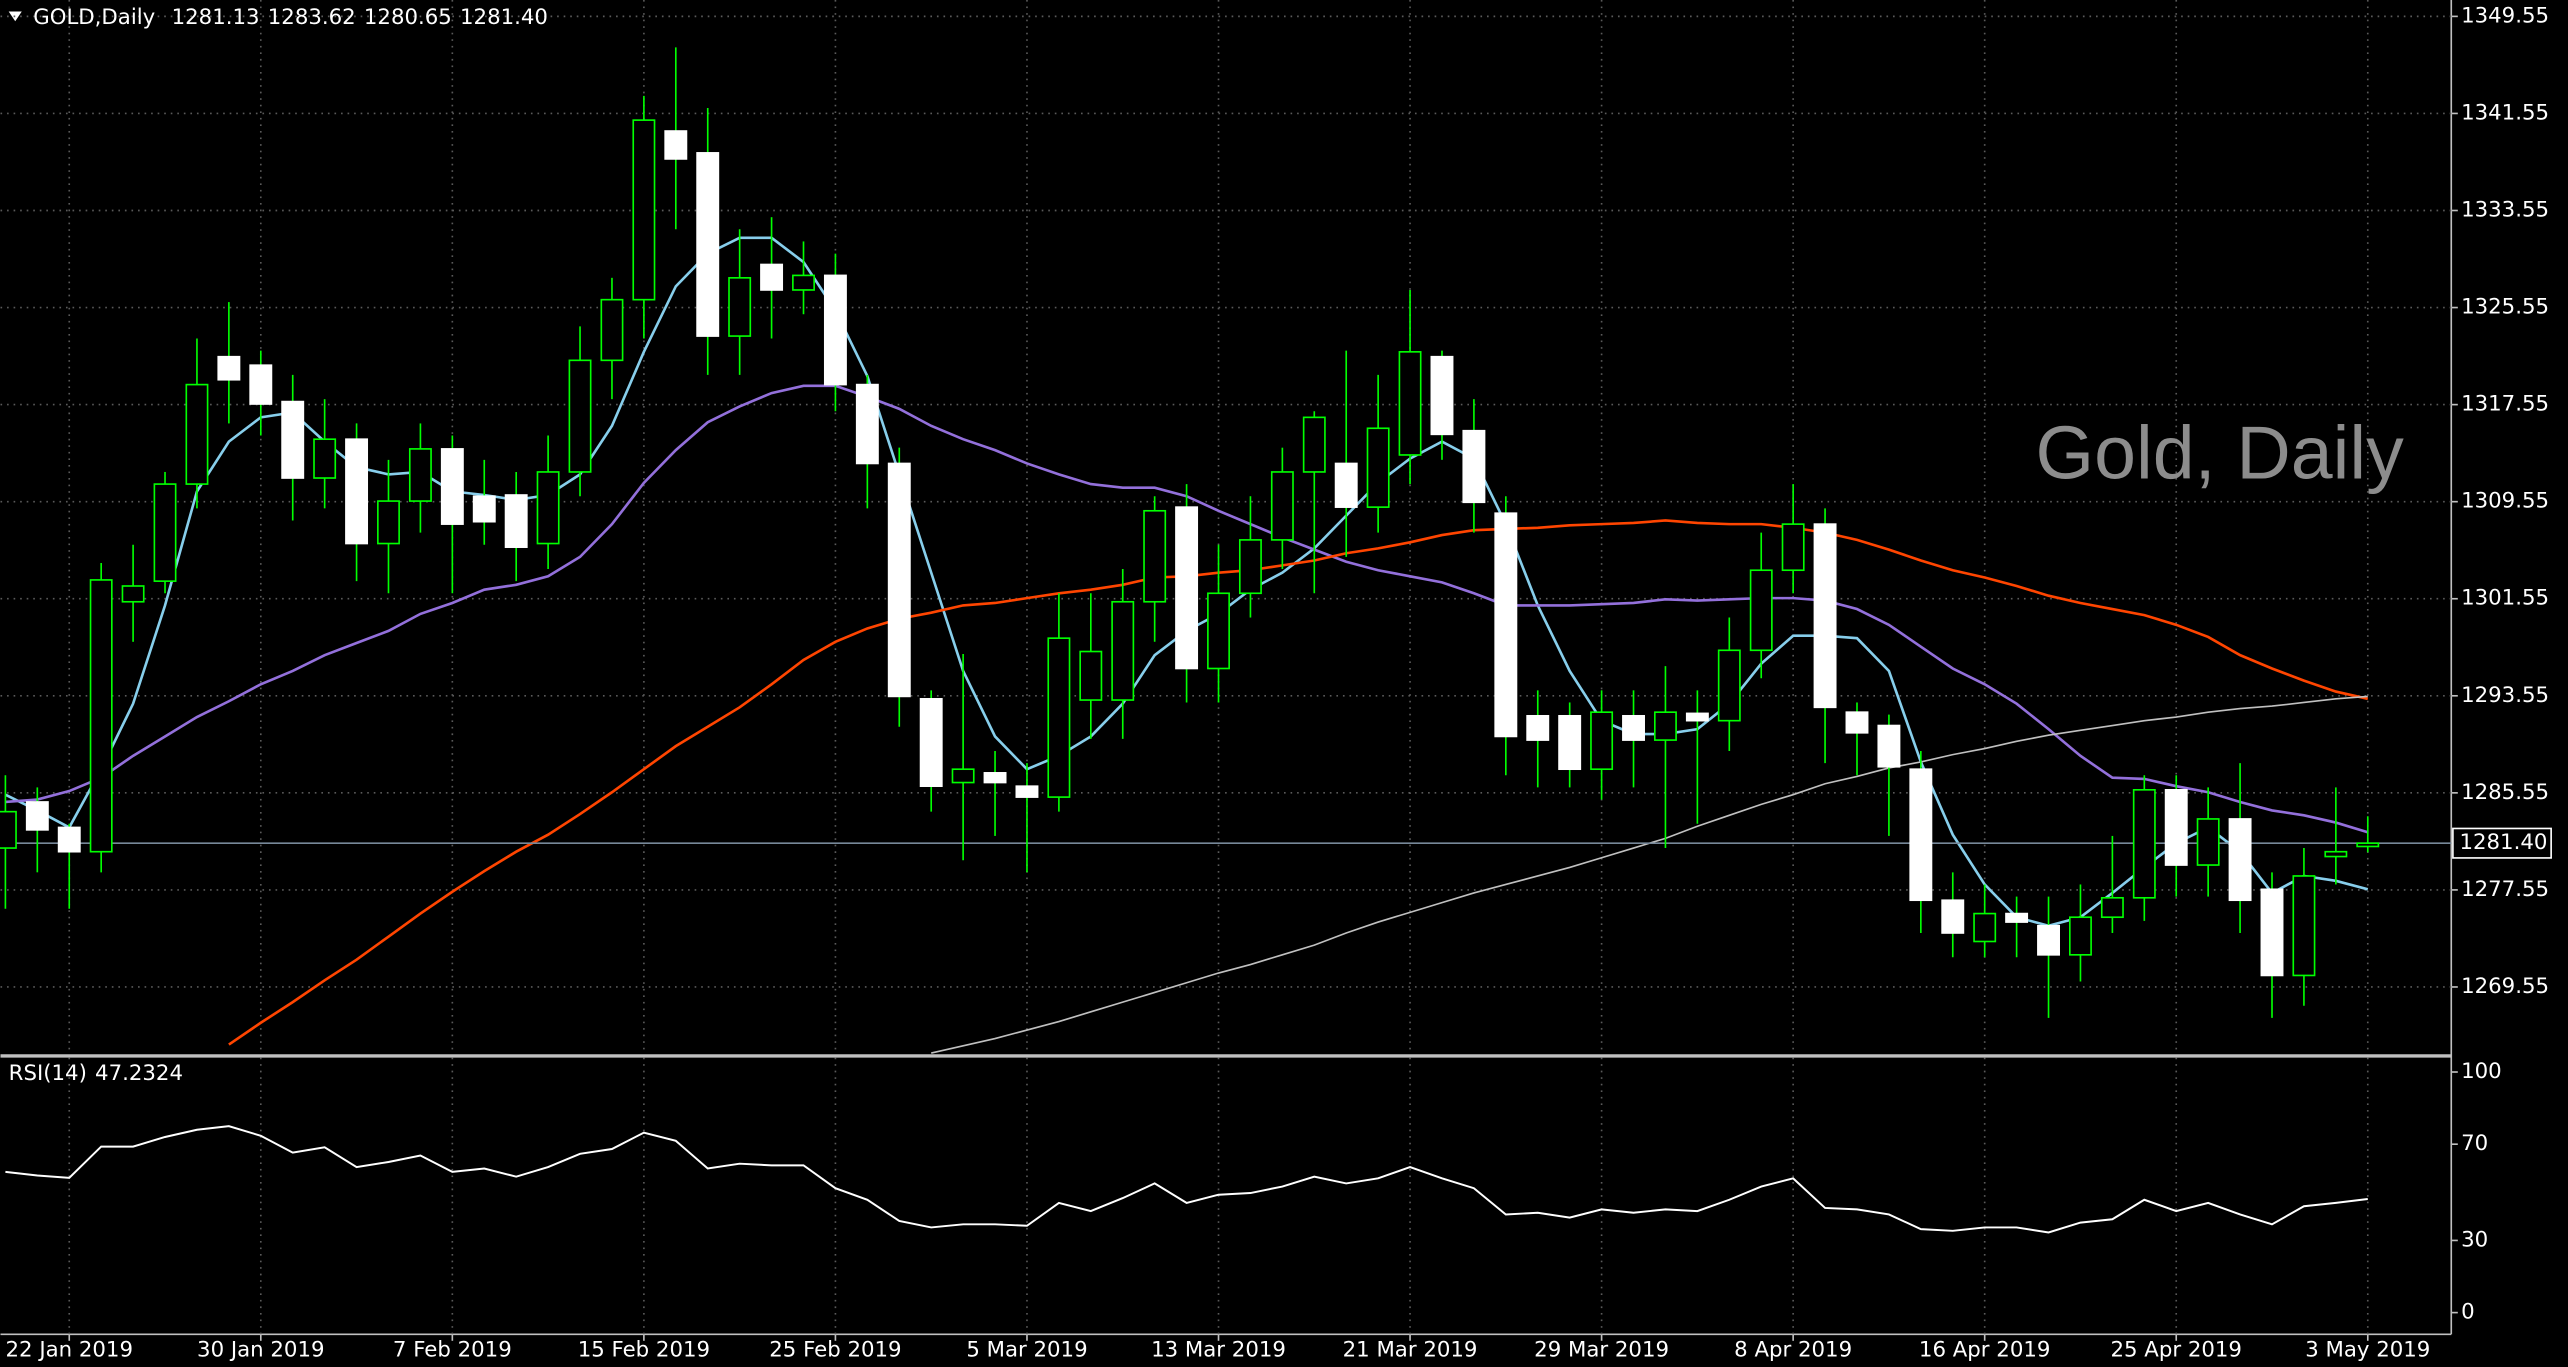 Image resolution: width=2568 pixels, height=1367 pixels. Describe the element at coordinates (312, 17) in the screenshot. I see `header-text: 1283.62` at that location.